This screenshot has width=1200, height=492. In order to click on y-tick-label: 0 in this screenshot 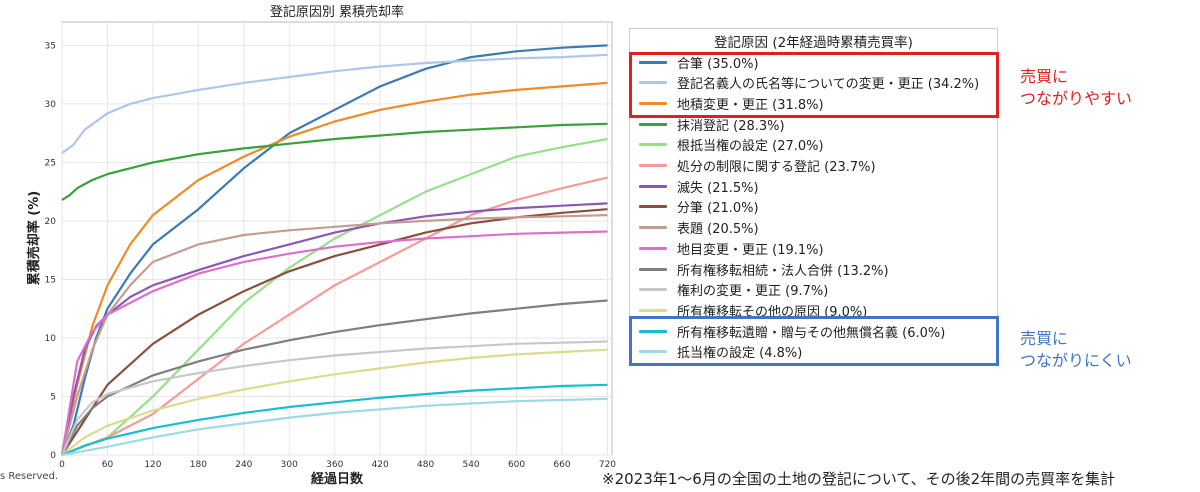, I will do `click(53, 456)`.